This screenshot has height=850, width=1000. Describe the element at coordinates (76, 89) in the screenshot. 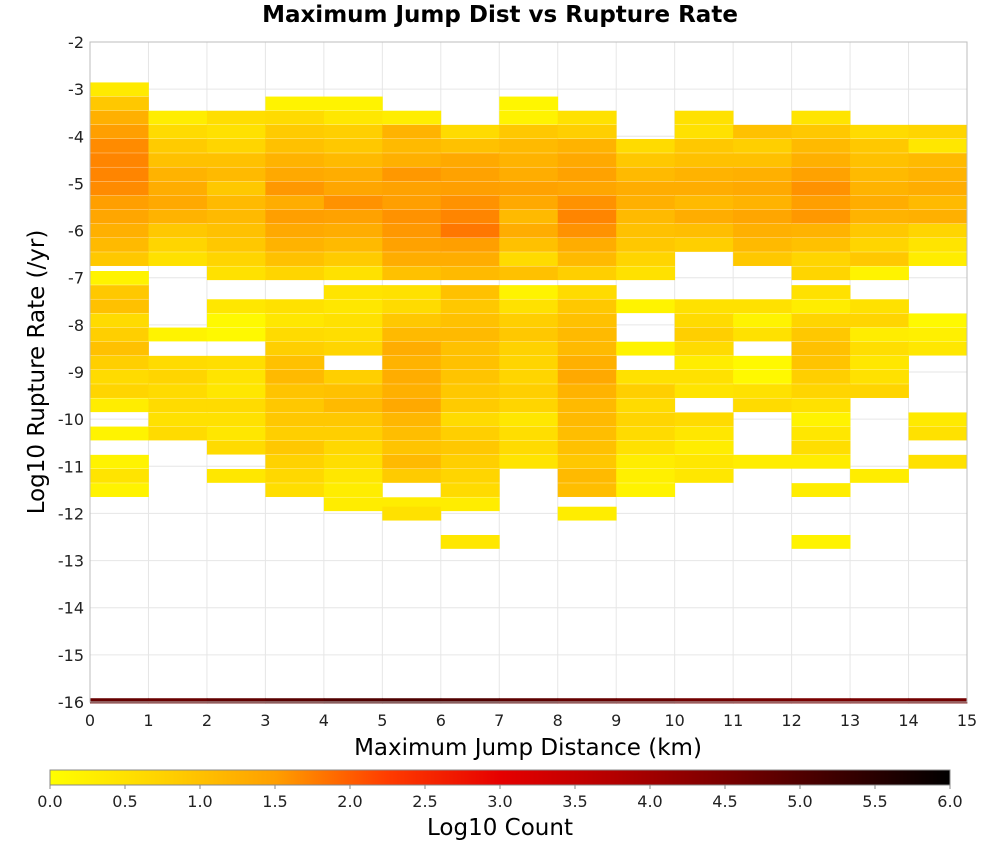

I see `y-tick-label: -3` at that location.